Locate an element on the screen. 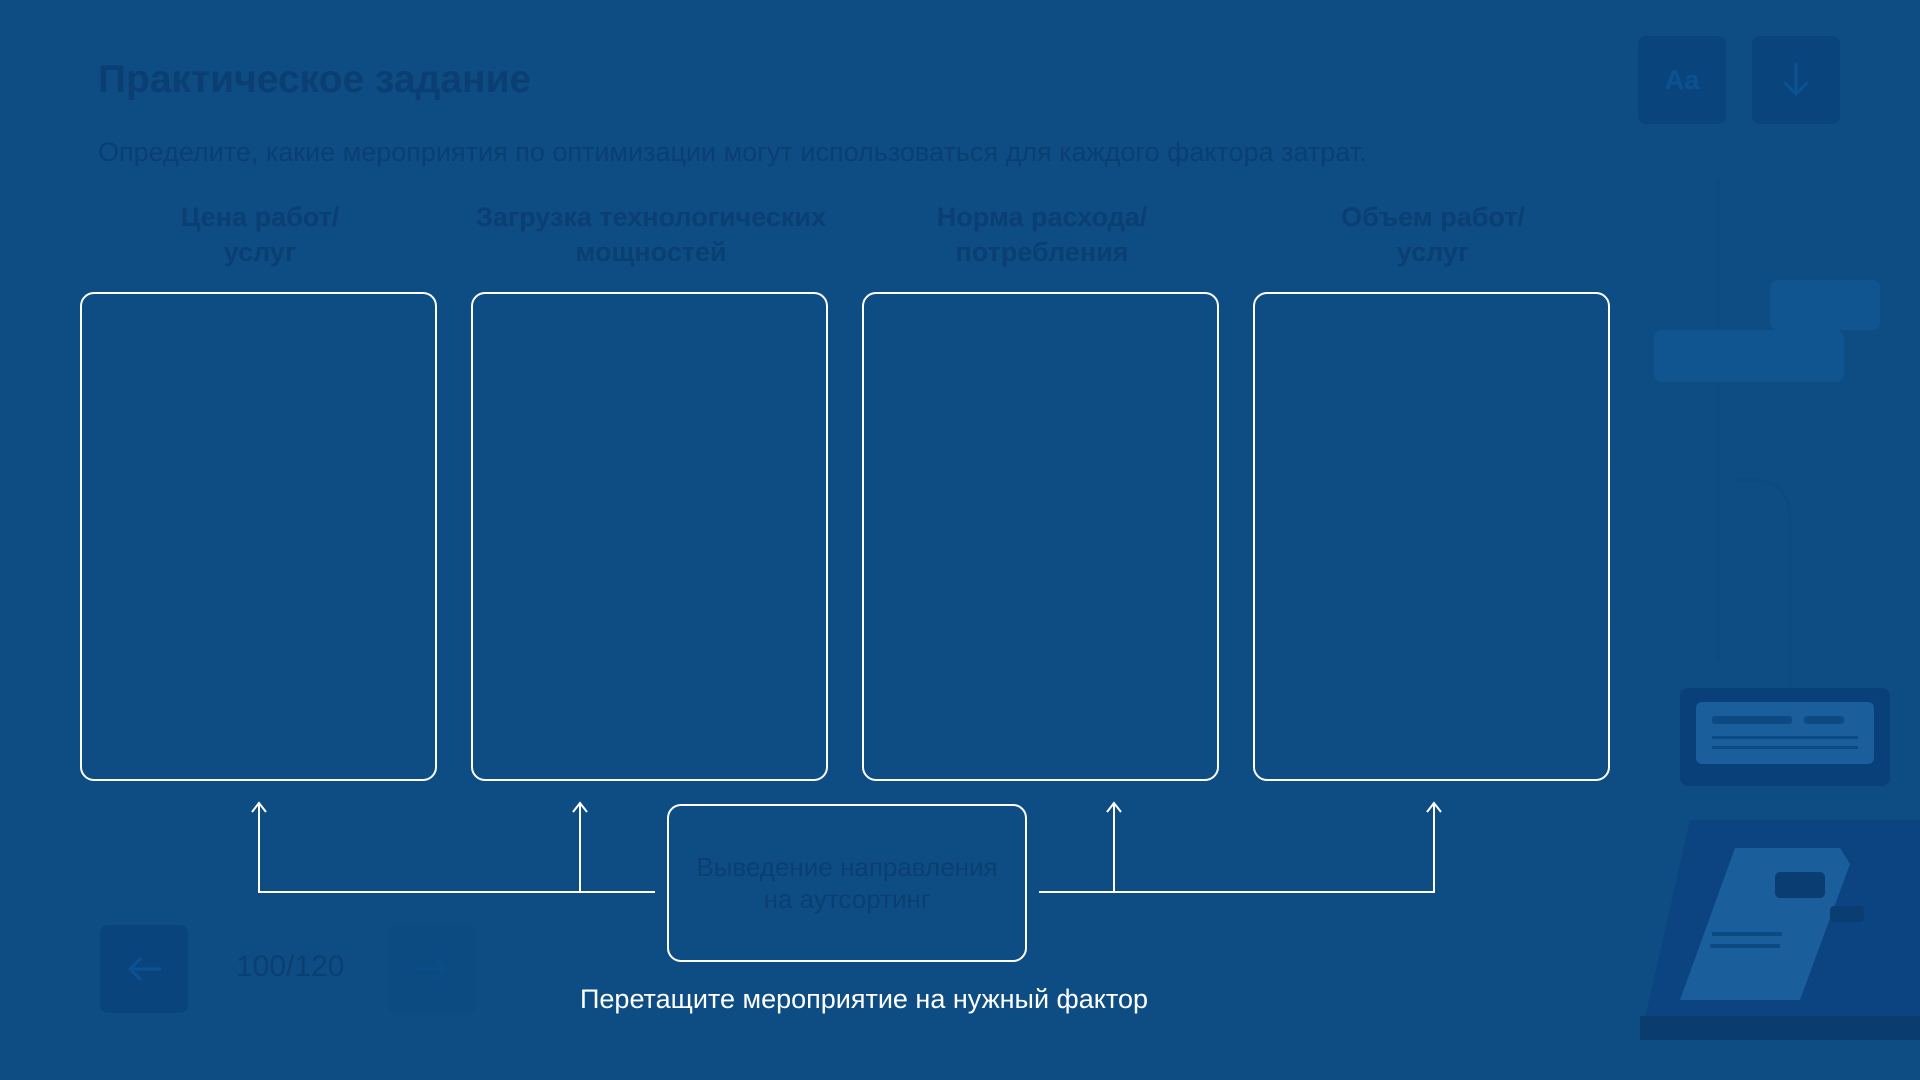  column-header-price: Цена работ/ услуг is located at coordinates (260, 235).